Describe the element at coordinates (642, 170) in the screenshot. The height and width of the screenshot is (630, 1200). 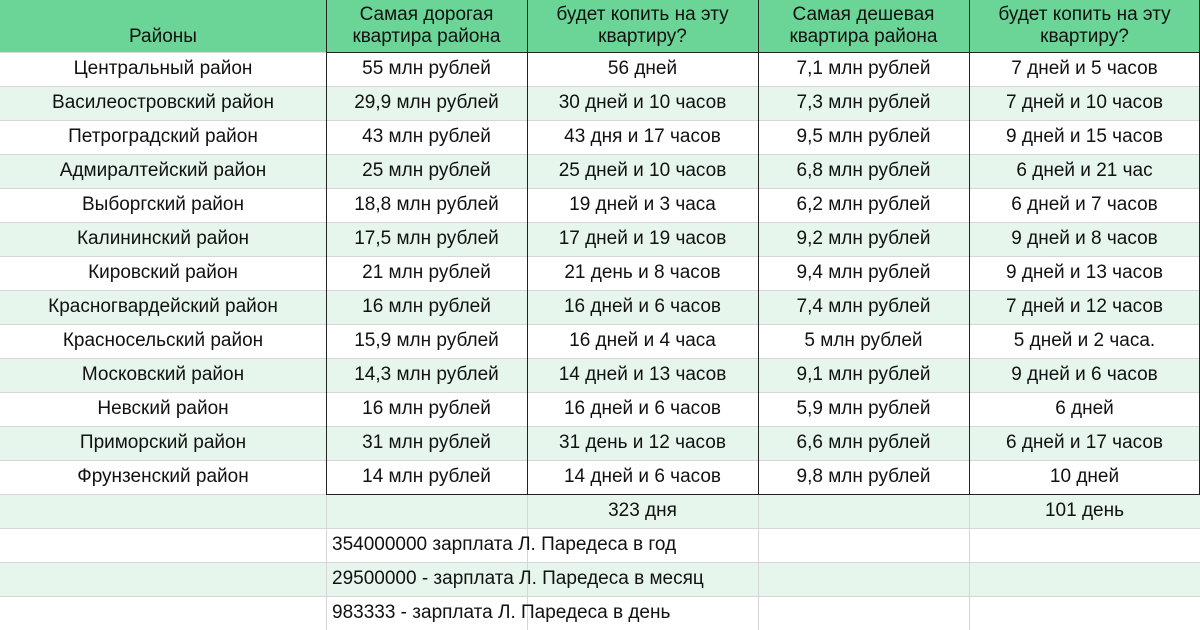
I see `table-cell: 25 дней и 10 часов` at that location.